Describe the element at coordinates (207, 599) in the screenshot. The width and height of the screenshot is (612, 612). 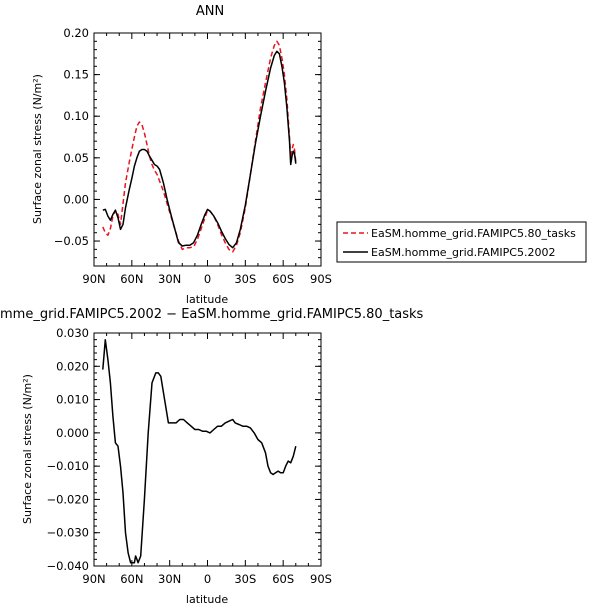
I see `bottom-x-axis-label: latitude` at that location.